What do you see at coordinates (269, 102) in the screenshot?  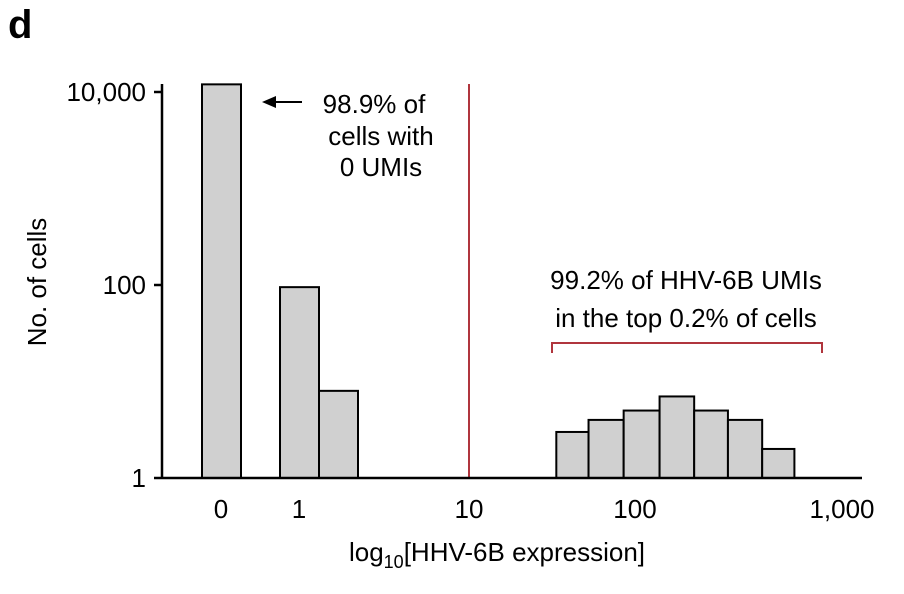 I see `annotation-arrow-head` at bounding box center [269, 102].